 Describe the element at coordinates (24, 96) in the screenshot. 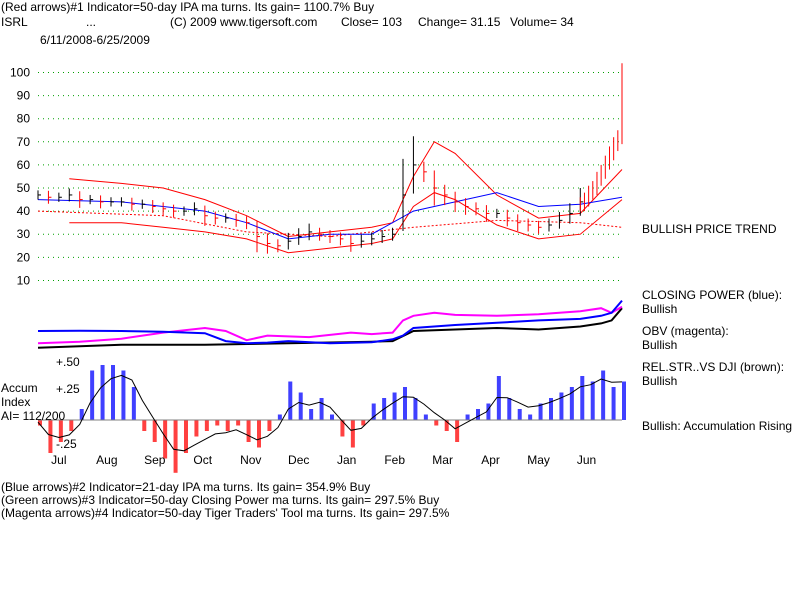

I see `price-tick-label: 90` at that location.